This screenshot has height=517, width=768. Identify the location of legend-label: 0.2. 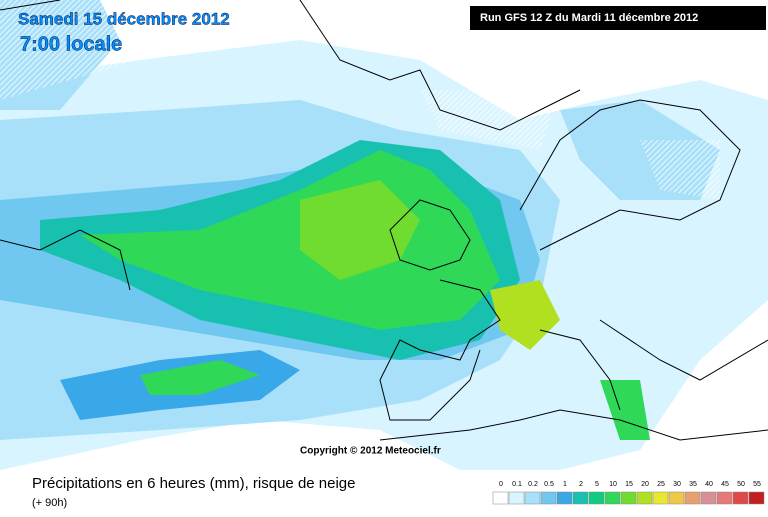
(533, 484).